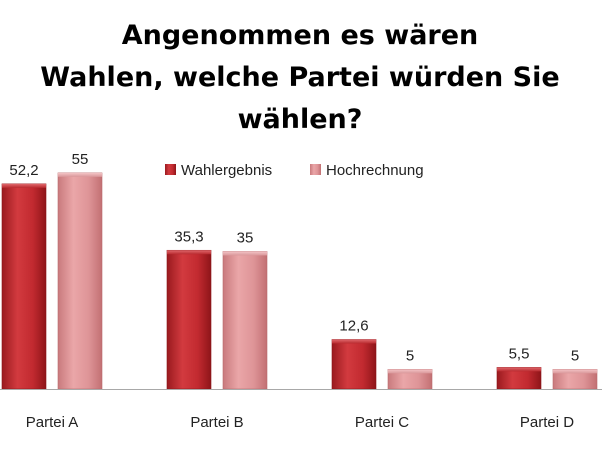 This screenshot has height=460, width=612. What do you see at coordinates (80, 159) in the screenshot?
I see `data-label-hochrechnung-partei-a: 55` at bounding box center [80, 159].